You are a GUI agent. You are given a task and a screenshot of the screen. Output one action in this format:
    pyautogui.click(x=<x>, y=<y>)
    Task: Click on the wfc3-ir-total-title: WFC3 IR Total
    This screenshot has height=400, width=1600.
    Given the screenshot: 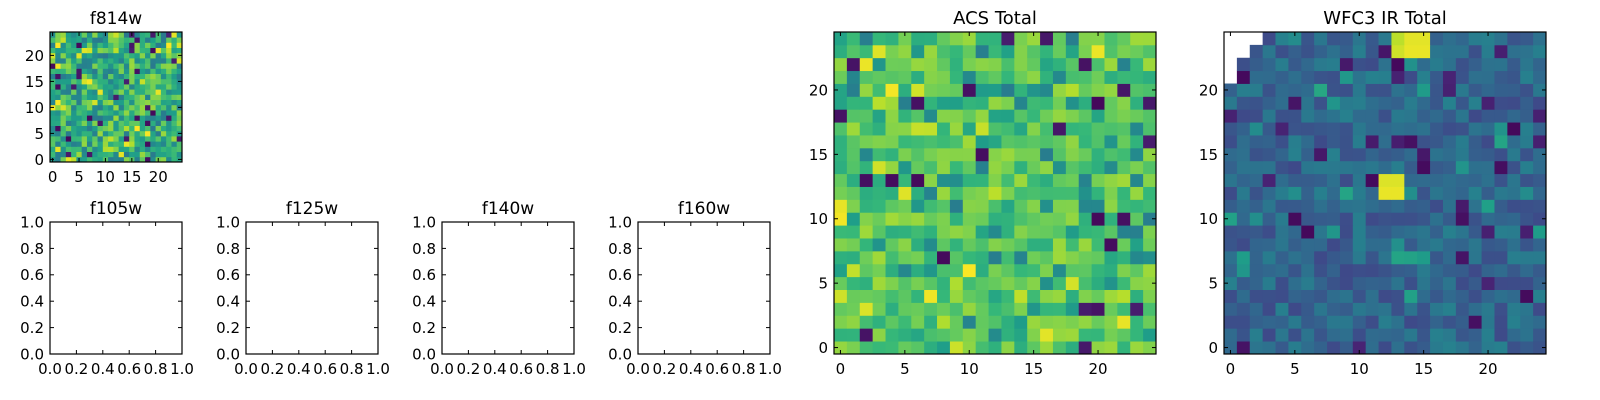 What is the action you would take?
    pyautogui.click(x=1384, y=18)
    